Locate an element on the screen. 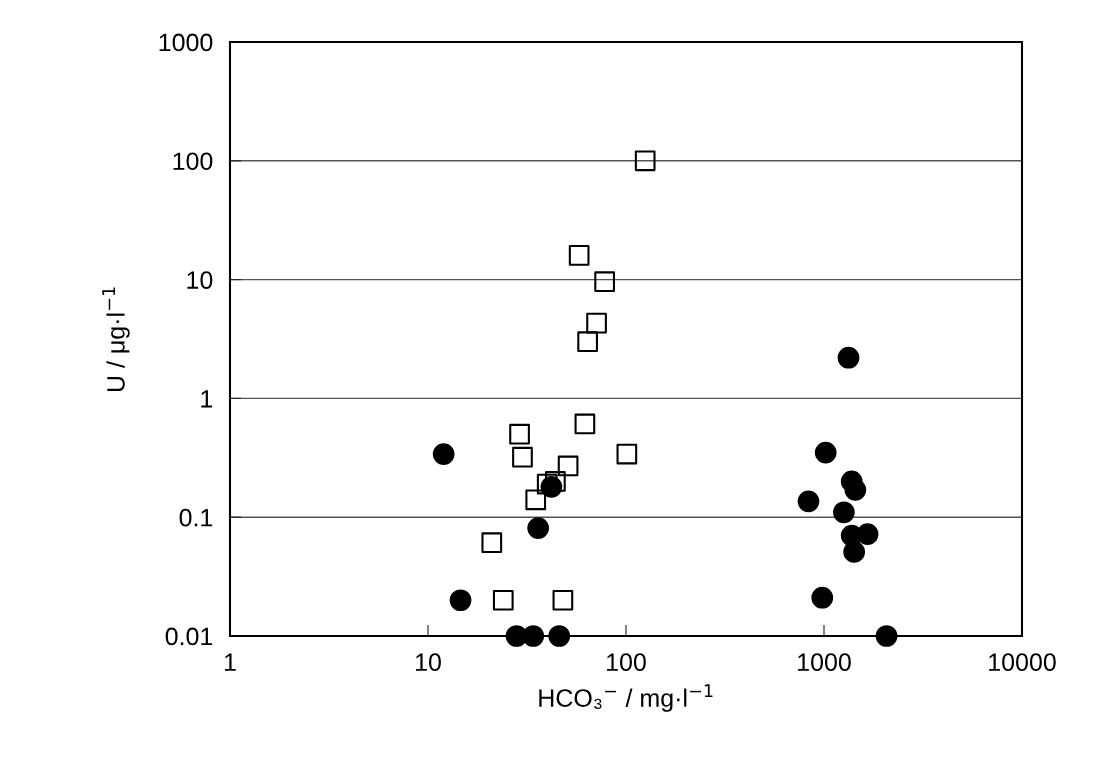 The width and height of the screenshot is (1115, 775). y-tick-label: 10 is located at coordinates (200, 280).